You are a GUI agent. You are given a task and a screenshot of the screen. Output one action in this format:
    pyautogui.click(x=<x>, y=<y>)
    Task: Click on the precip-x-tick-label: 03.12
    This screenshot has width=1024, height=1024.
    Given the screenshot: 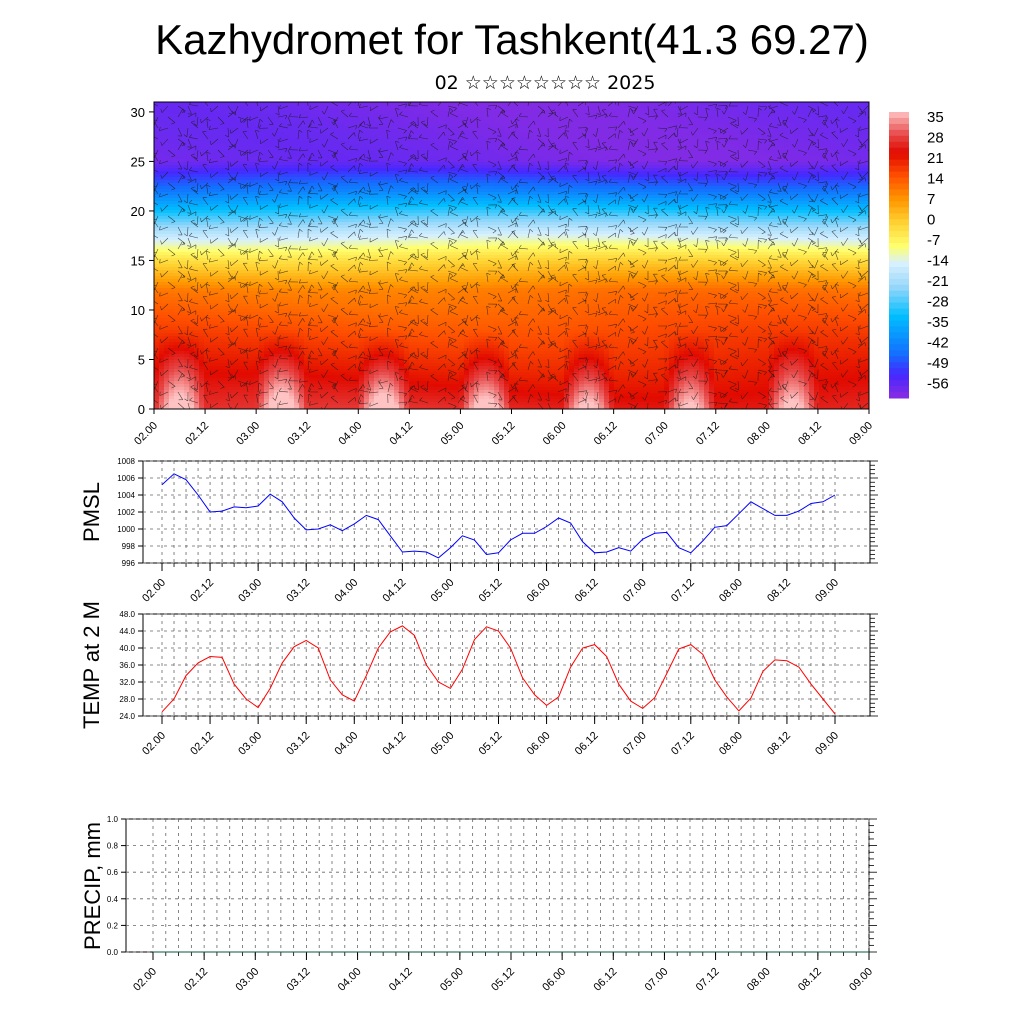 What is the action you would take?
    pyautogui.click(x=299, y=980)
    